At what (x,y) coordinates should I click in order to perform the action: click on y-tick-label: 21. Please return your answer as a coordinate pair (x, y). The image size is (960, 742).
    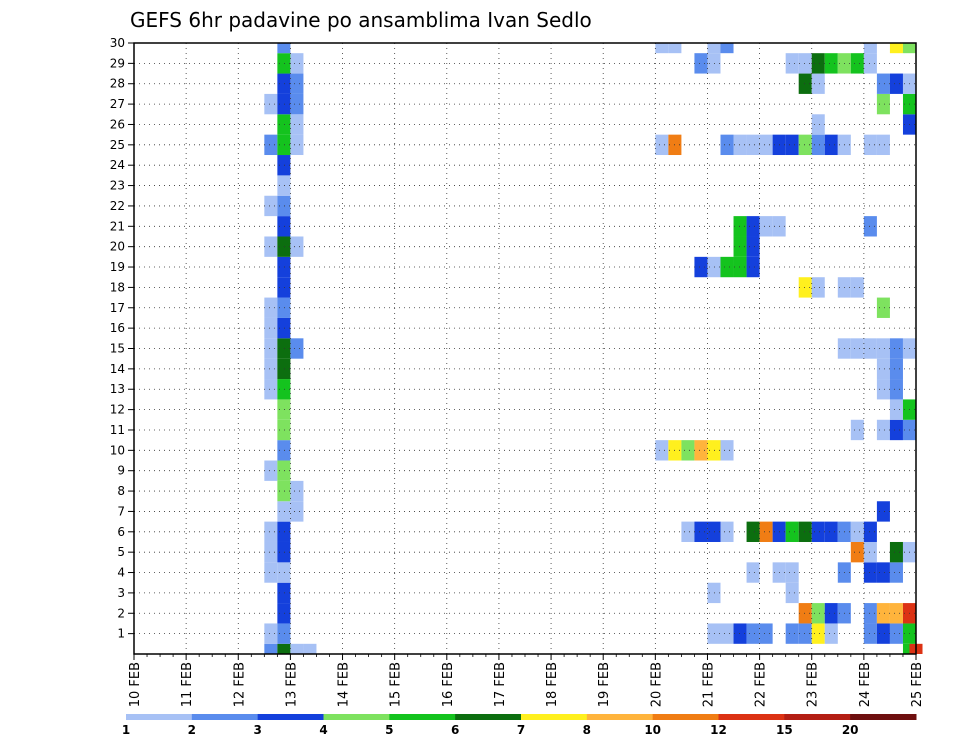
    Looking at the image, I should click on (117, 226).